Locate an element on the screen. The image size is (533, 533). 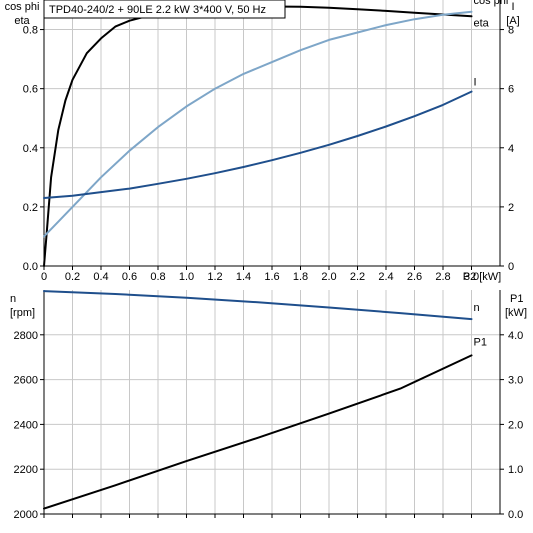
header-title-box is located at coordinates (164, 9).